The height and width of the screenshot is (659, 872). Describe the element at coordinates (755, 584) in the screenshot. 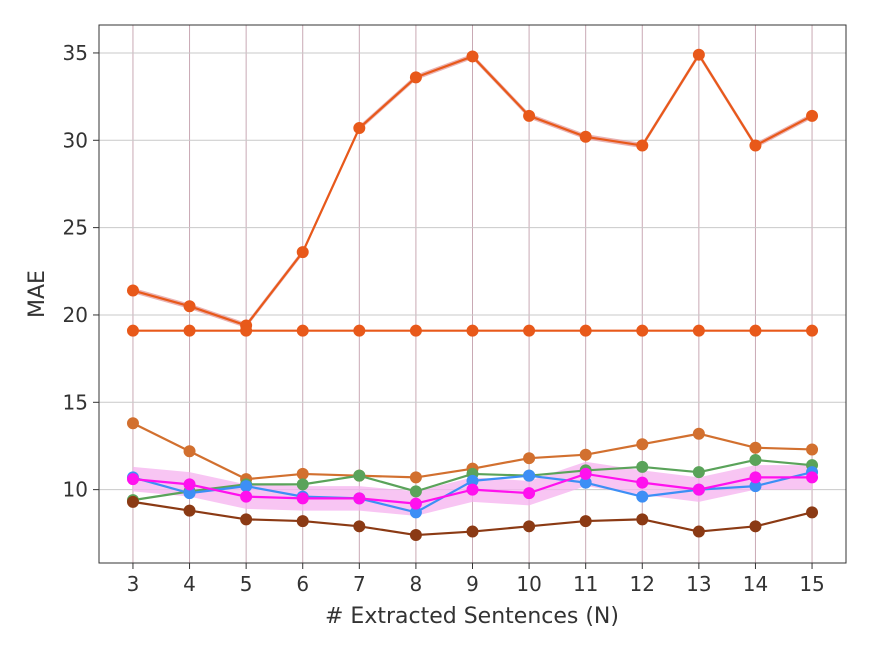

I see `x-tick-label: 14` at that location.